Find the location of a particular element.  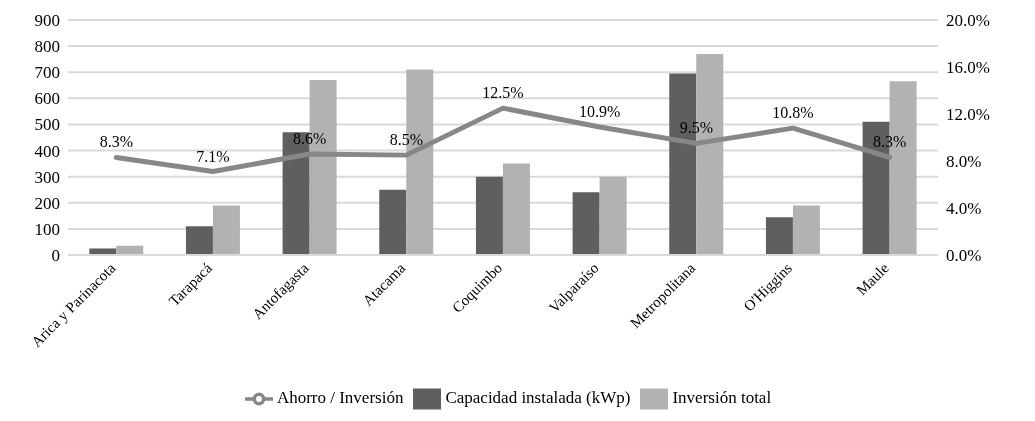

data-label: 10.8% is located at coordinates (793, 113).